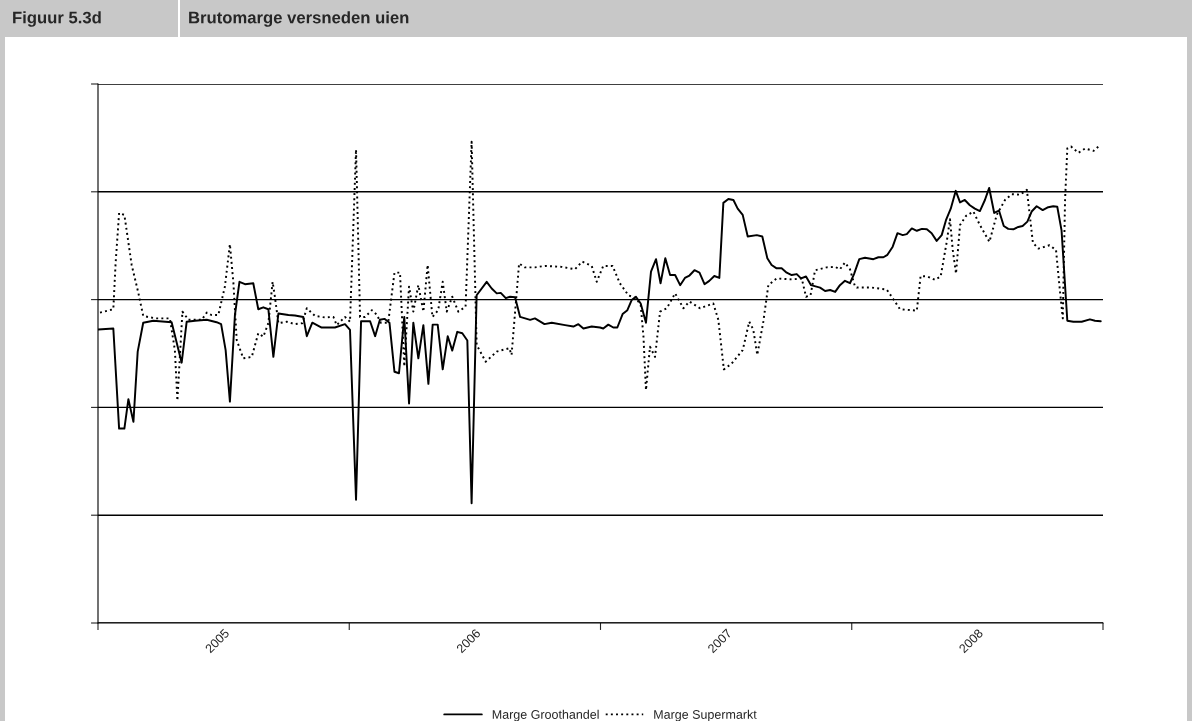 This screenshot has width=1192, height=721. Describe the element at coordinates (57, 19) in the screenshot. I see `text: Figuur 5.3d` at that location.